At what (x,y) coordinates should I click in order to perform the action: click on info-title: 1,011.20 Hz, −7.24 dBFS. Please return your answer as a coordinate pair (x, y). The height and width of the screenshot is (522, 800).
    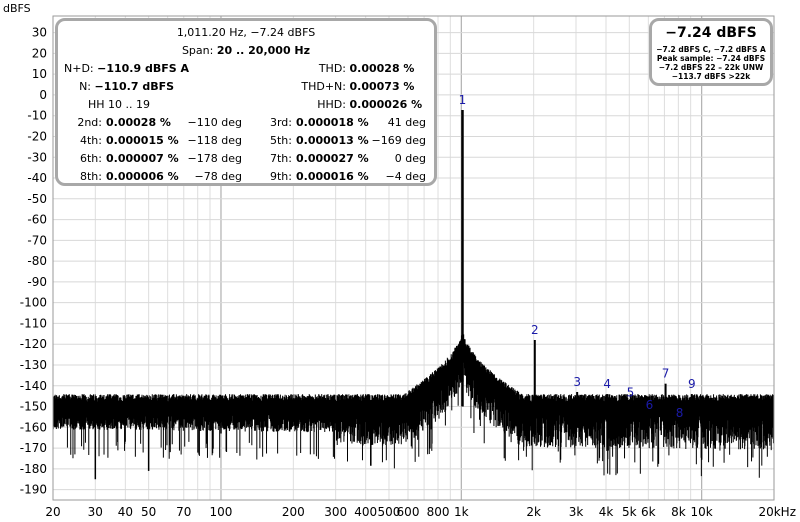
    Looking at the image, I should click on (246, 32).